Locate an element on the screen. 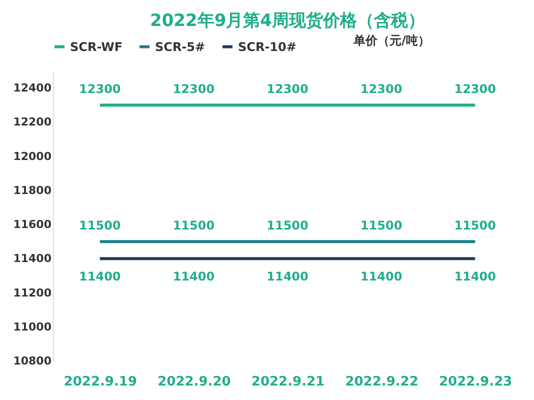  y-axis-title: 单价（元/吨） is located at coordinates (391, 41).